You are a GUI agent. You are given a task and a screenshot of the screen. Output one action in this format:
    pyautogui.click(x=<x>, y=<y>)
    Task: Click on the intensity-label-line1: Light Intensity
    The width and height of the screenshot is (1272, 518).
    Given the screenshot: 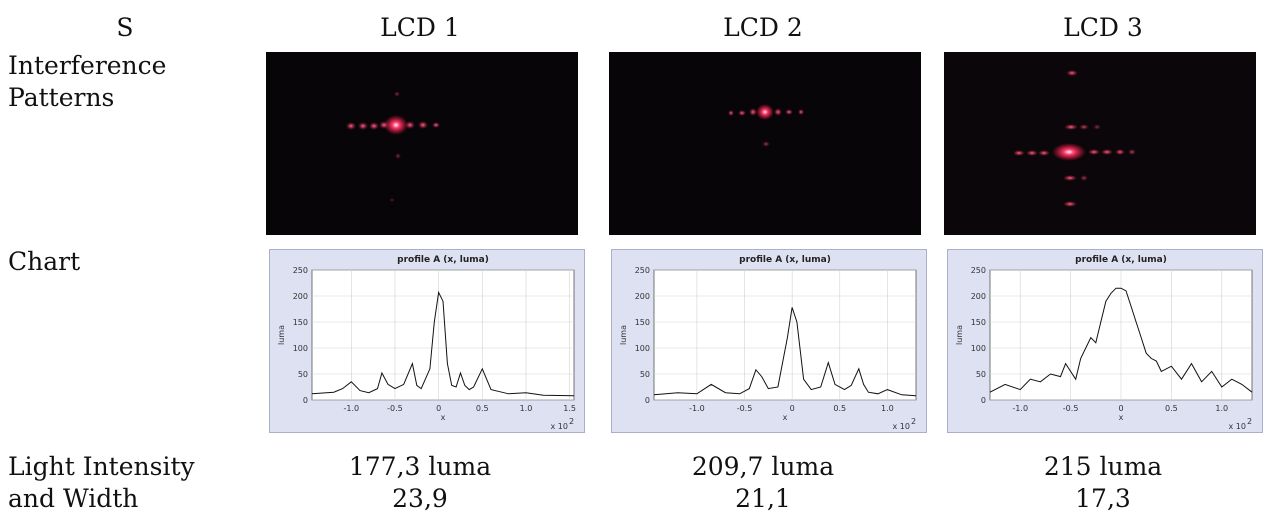 What is the action you would take?
    pyautogui.click(x=101, y=466)
    